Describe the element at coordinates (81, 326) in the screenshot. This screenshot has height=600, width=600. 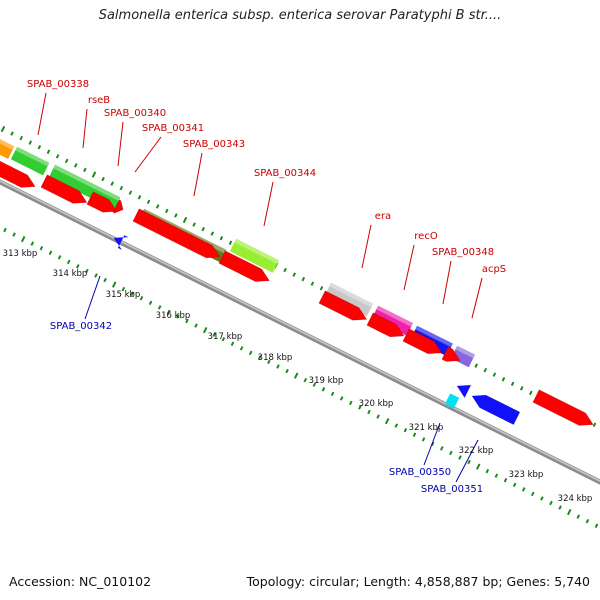
I see `gene-label: SPAB_00342` at that location.